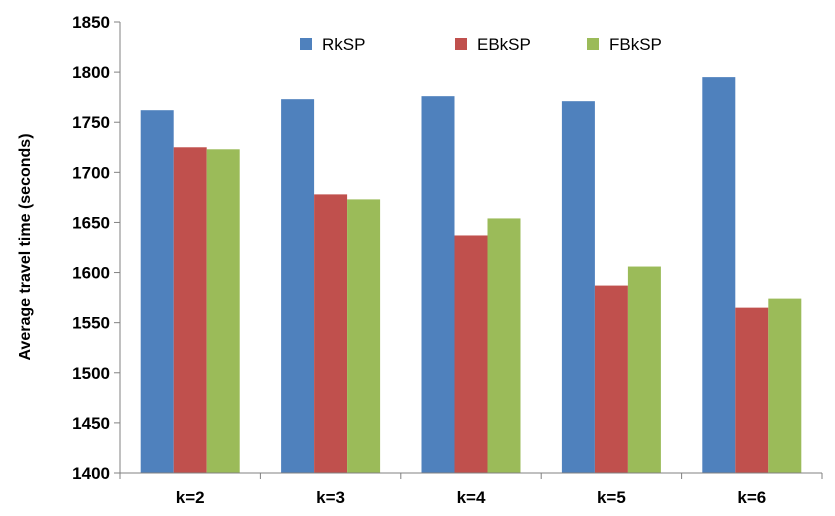 Image resolution: width=835 pixels, height=516 pixels. What do you see at coordinates (504, 44) in the screenshot?
I see `legend-label-ebksp: EBkSP` at bounding box center [504, 44].